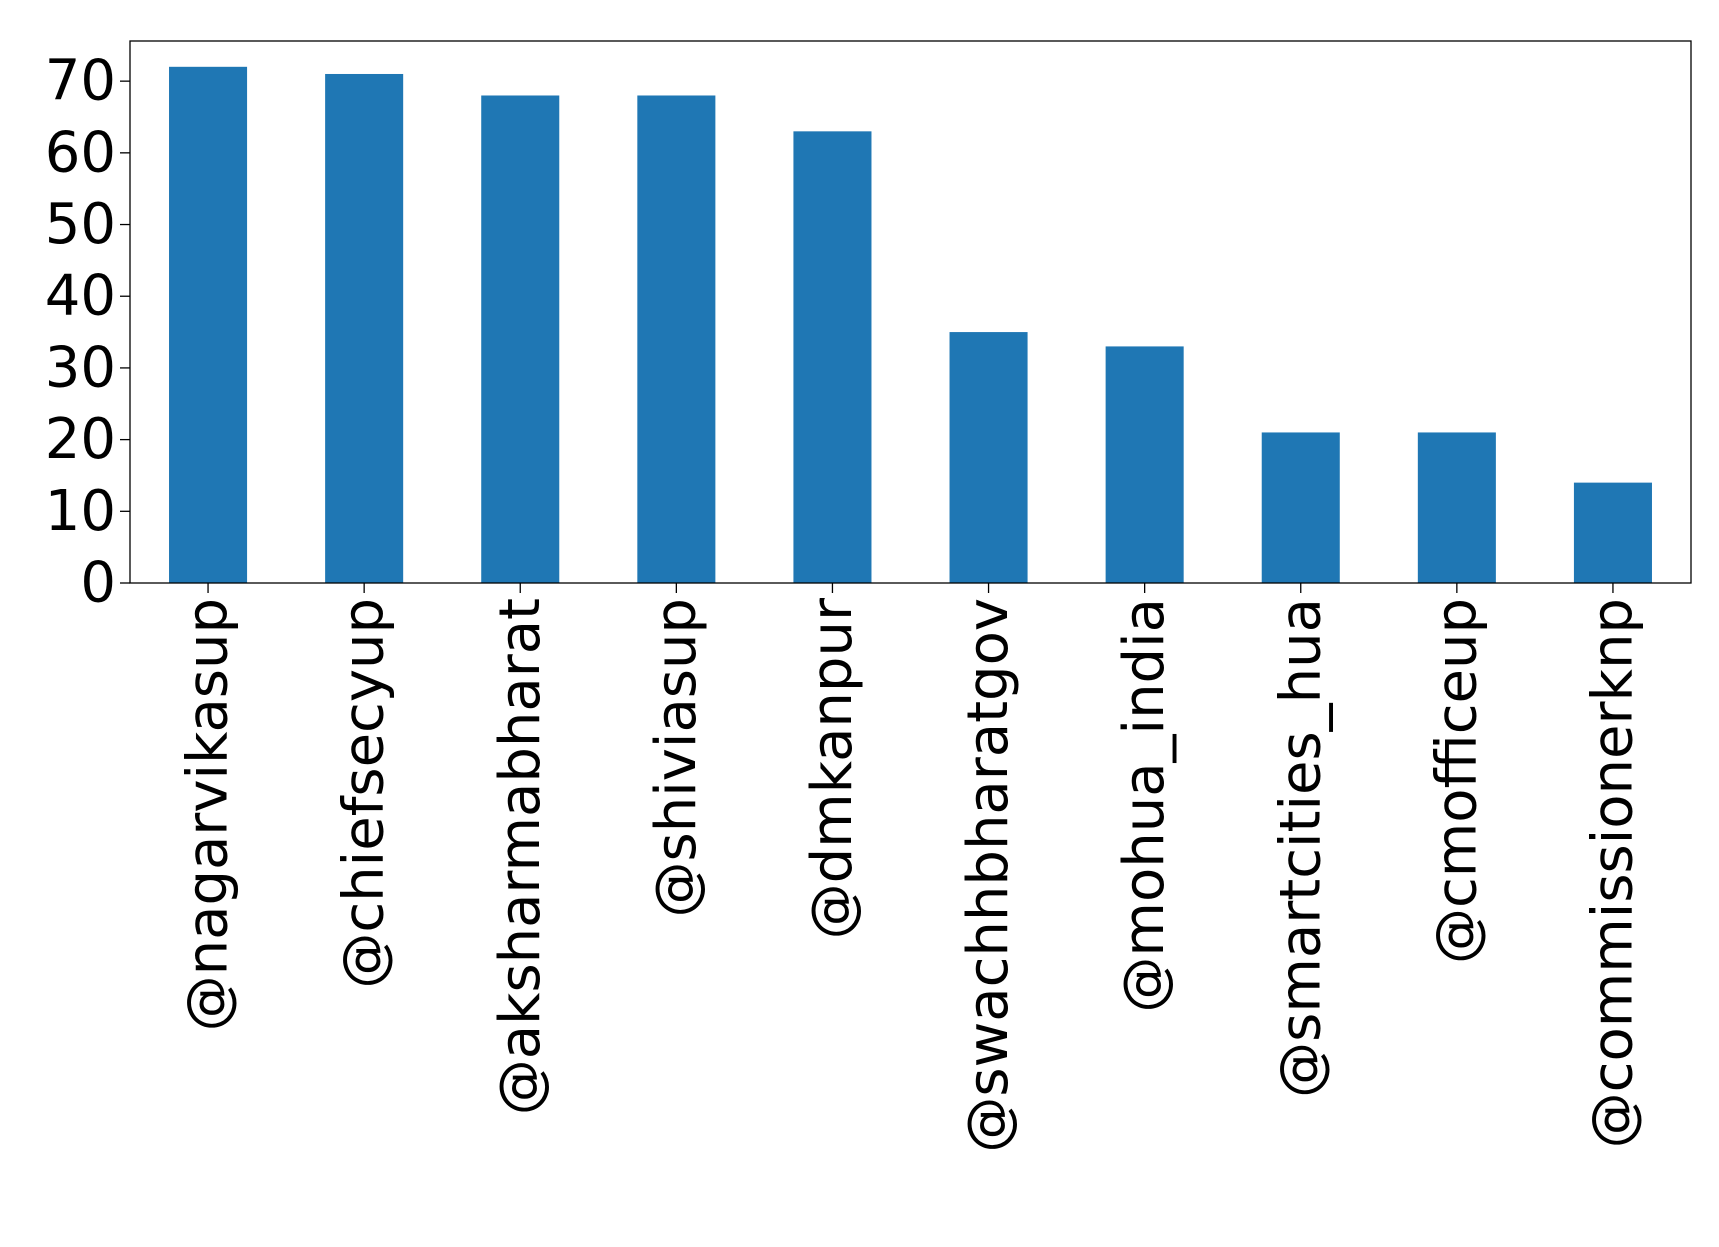 The image size is (1719, 1247). I want to click on y-tick-label: 20, so click(80, 439).